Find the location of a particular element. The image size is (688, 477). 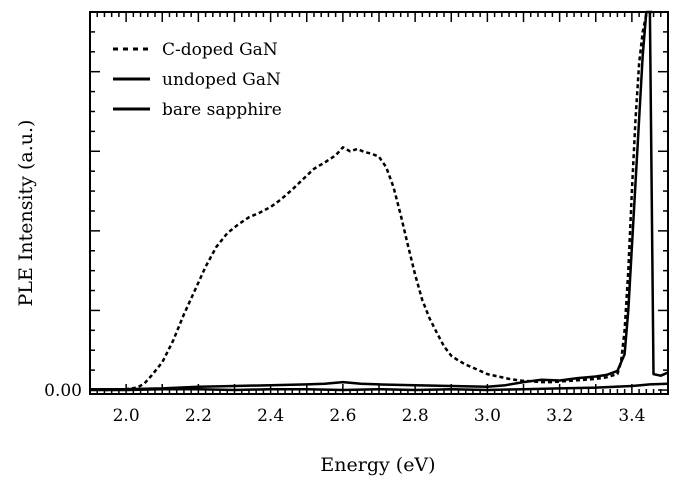

legend-label-undoped: undoped GaN is located at coordinates (221, 80).